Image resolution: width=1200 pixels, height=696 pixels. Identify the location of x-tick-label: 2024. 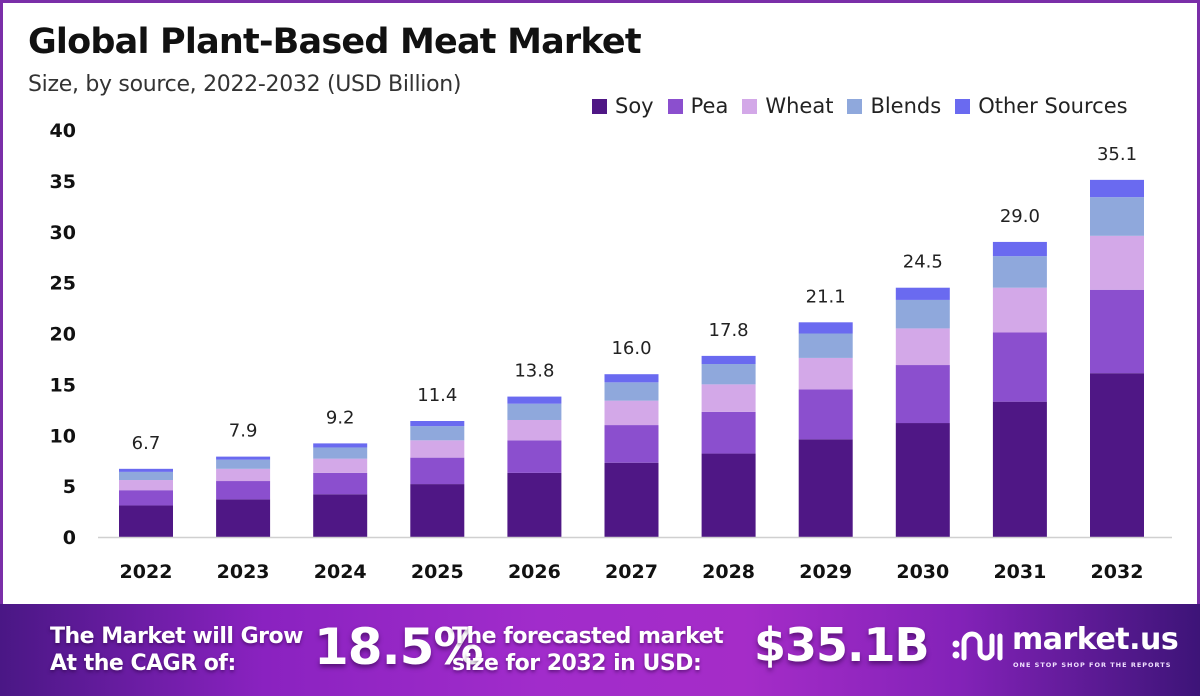
(340, 572).